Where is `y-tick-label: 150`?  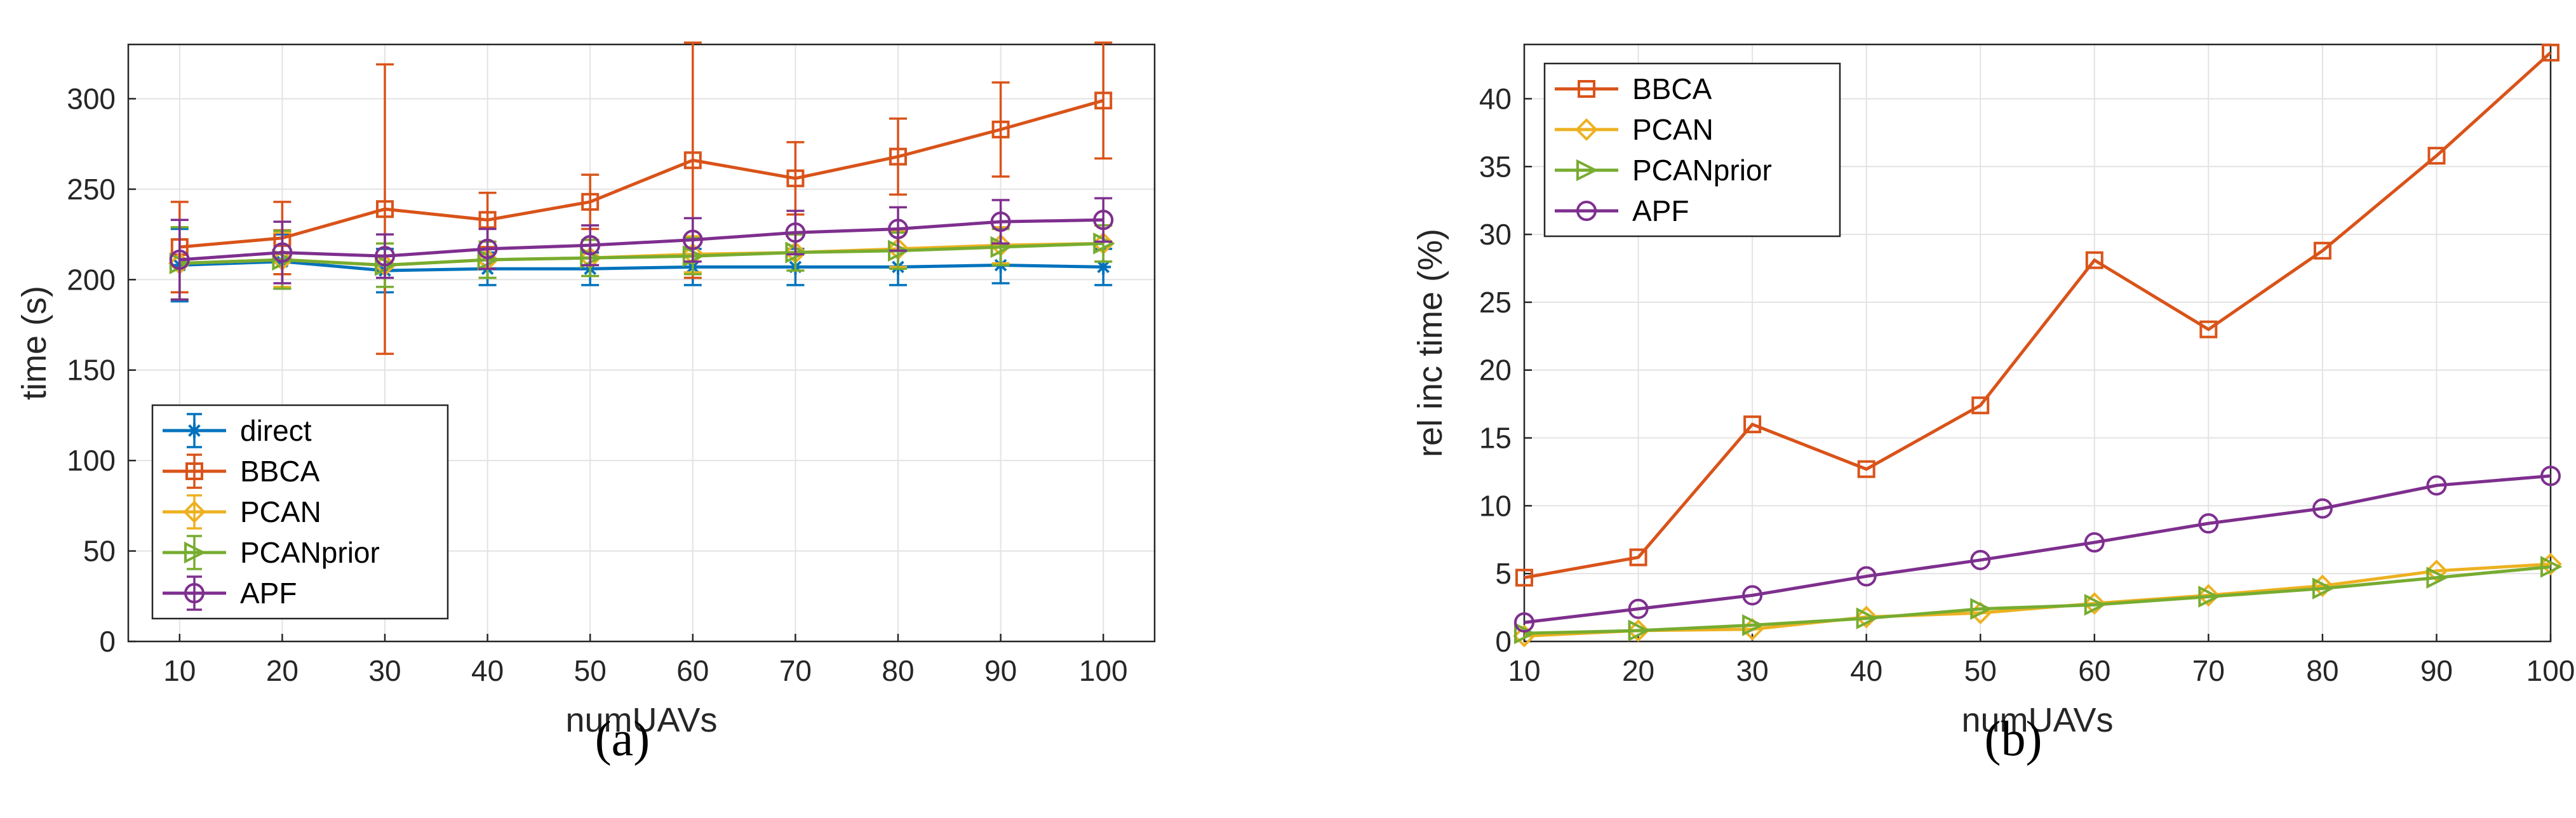
y-tick-label: 150 is located at coordinates (91, 370).